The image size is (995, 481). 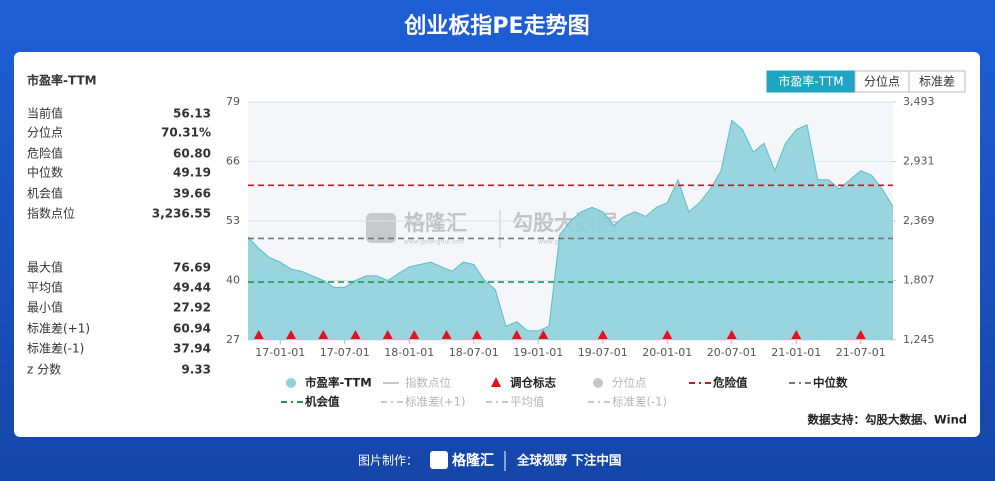 What do you see at coordinates (45, 132) in the screenshot?
I see `stat-label: 分位点` at bounding box center [45, 132].